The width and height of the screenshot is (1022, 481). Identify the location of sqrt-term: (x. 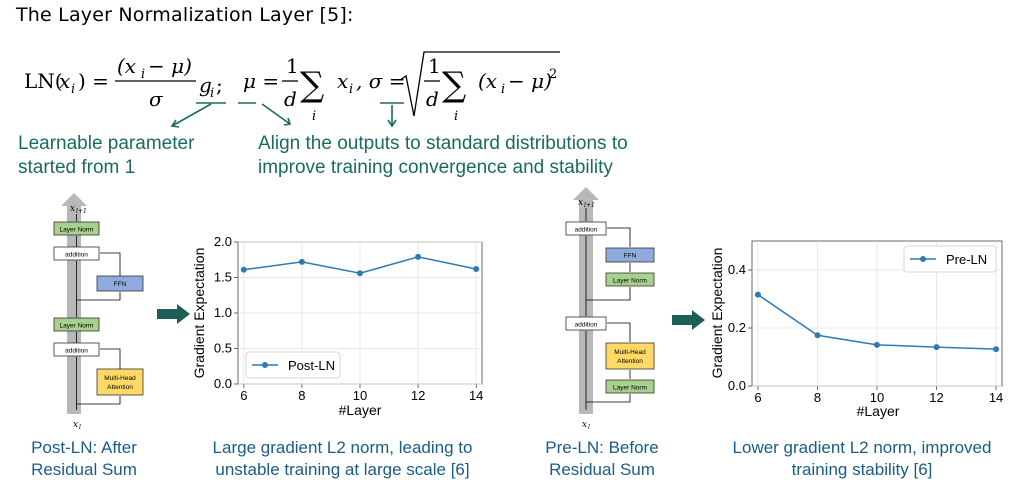
(487, 81).